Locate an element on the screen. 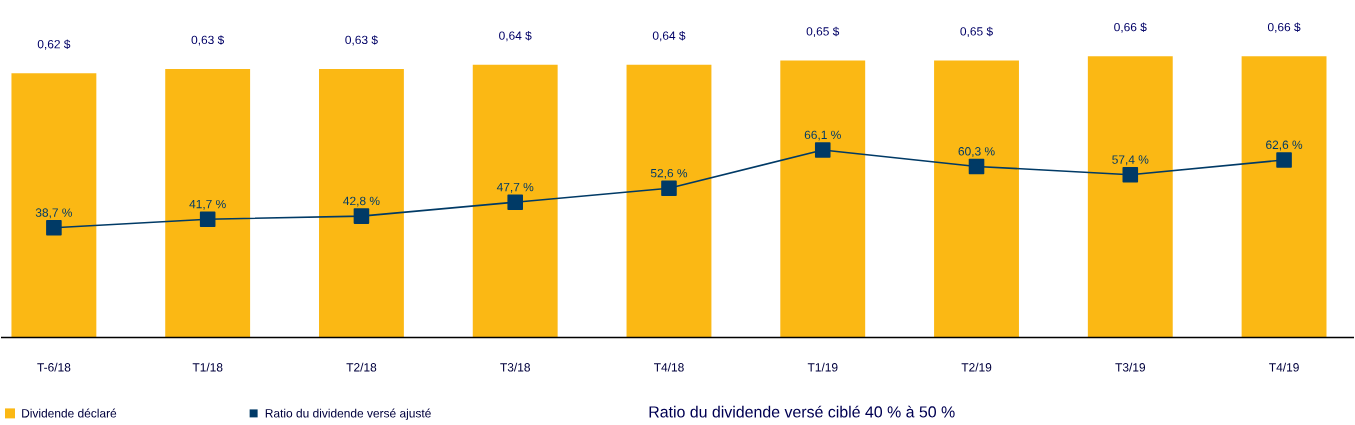 The image size is (1355, 425). x-tick-label: T3/19 is located at coordinates (1130, 367).